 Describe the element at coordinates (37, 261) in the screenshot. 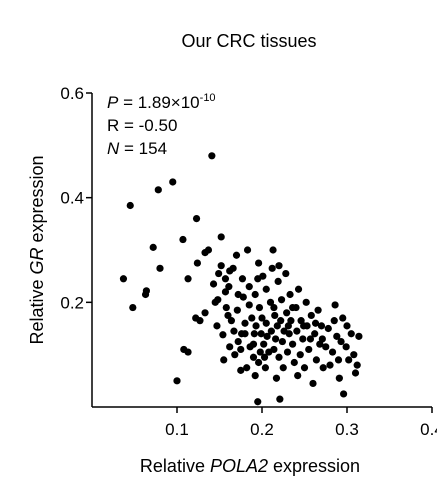

I see `y-axis-label-gene: GR` at that location.